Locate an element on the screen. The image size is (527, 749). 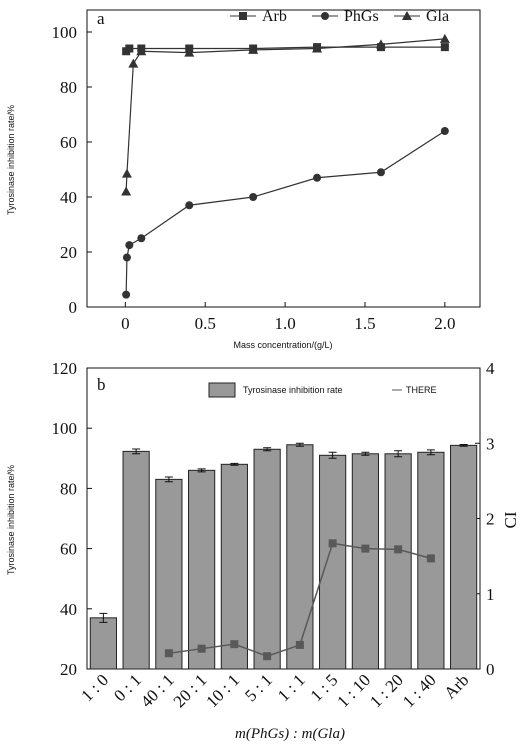
x-axis-label: m(PhGs) : m(Gla) is located at coordinates (290, 734).